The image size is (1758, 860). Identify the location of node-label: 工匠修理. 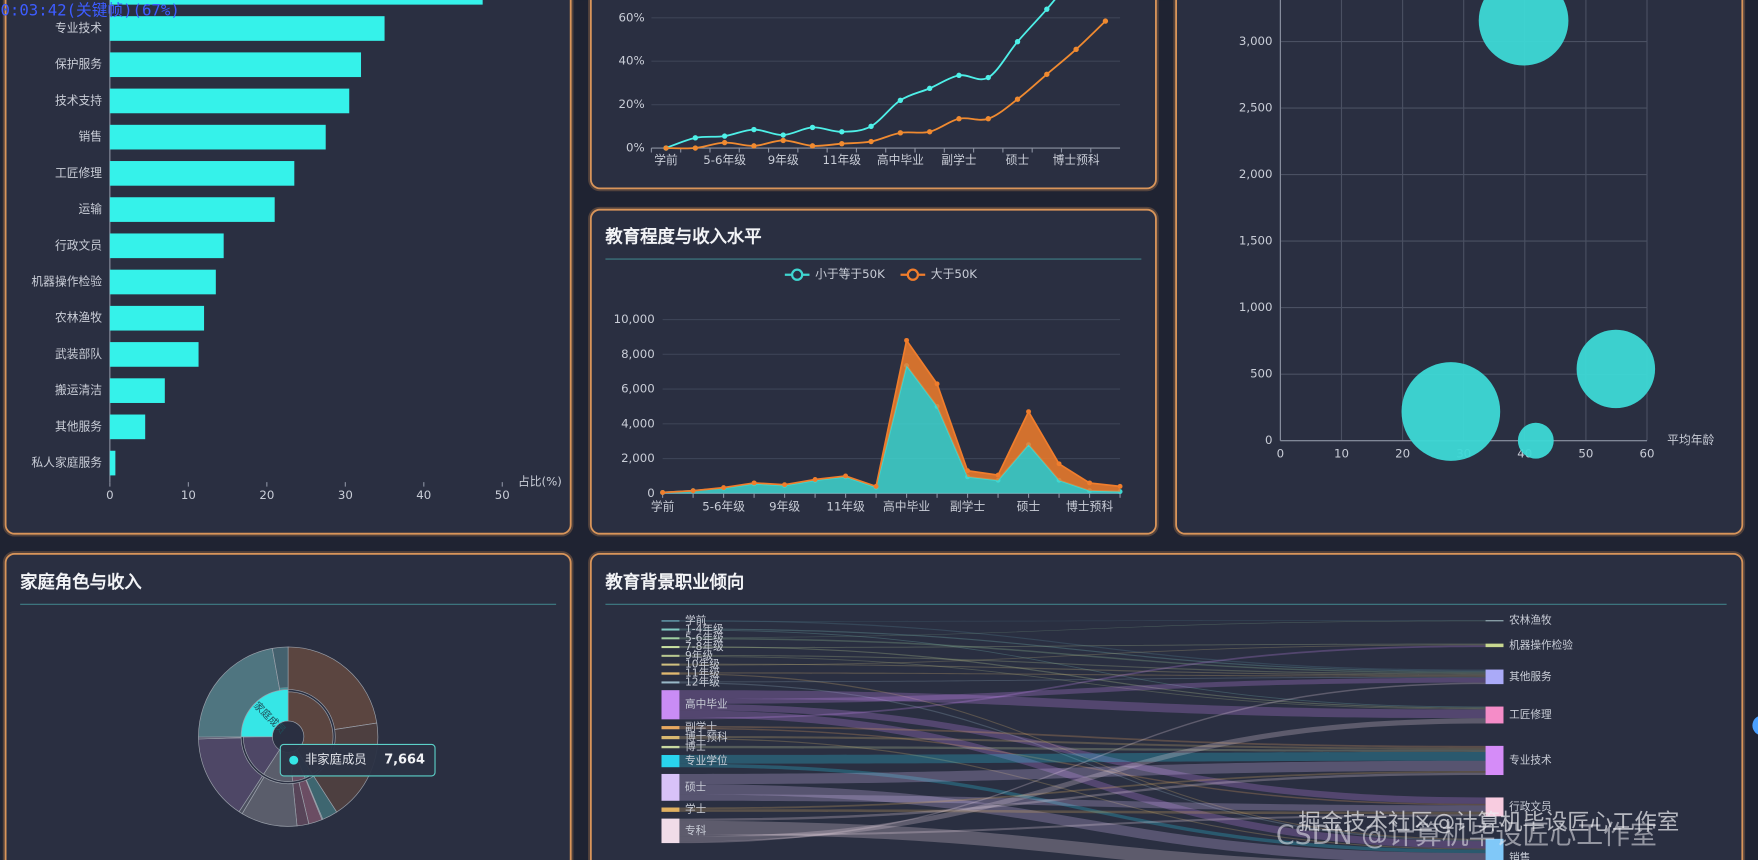
(1530, 714).